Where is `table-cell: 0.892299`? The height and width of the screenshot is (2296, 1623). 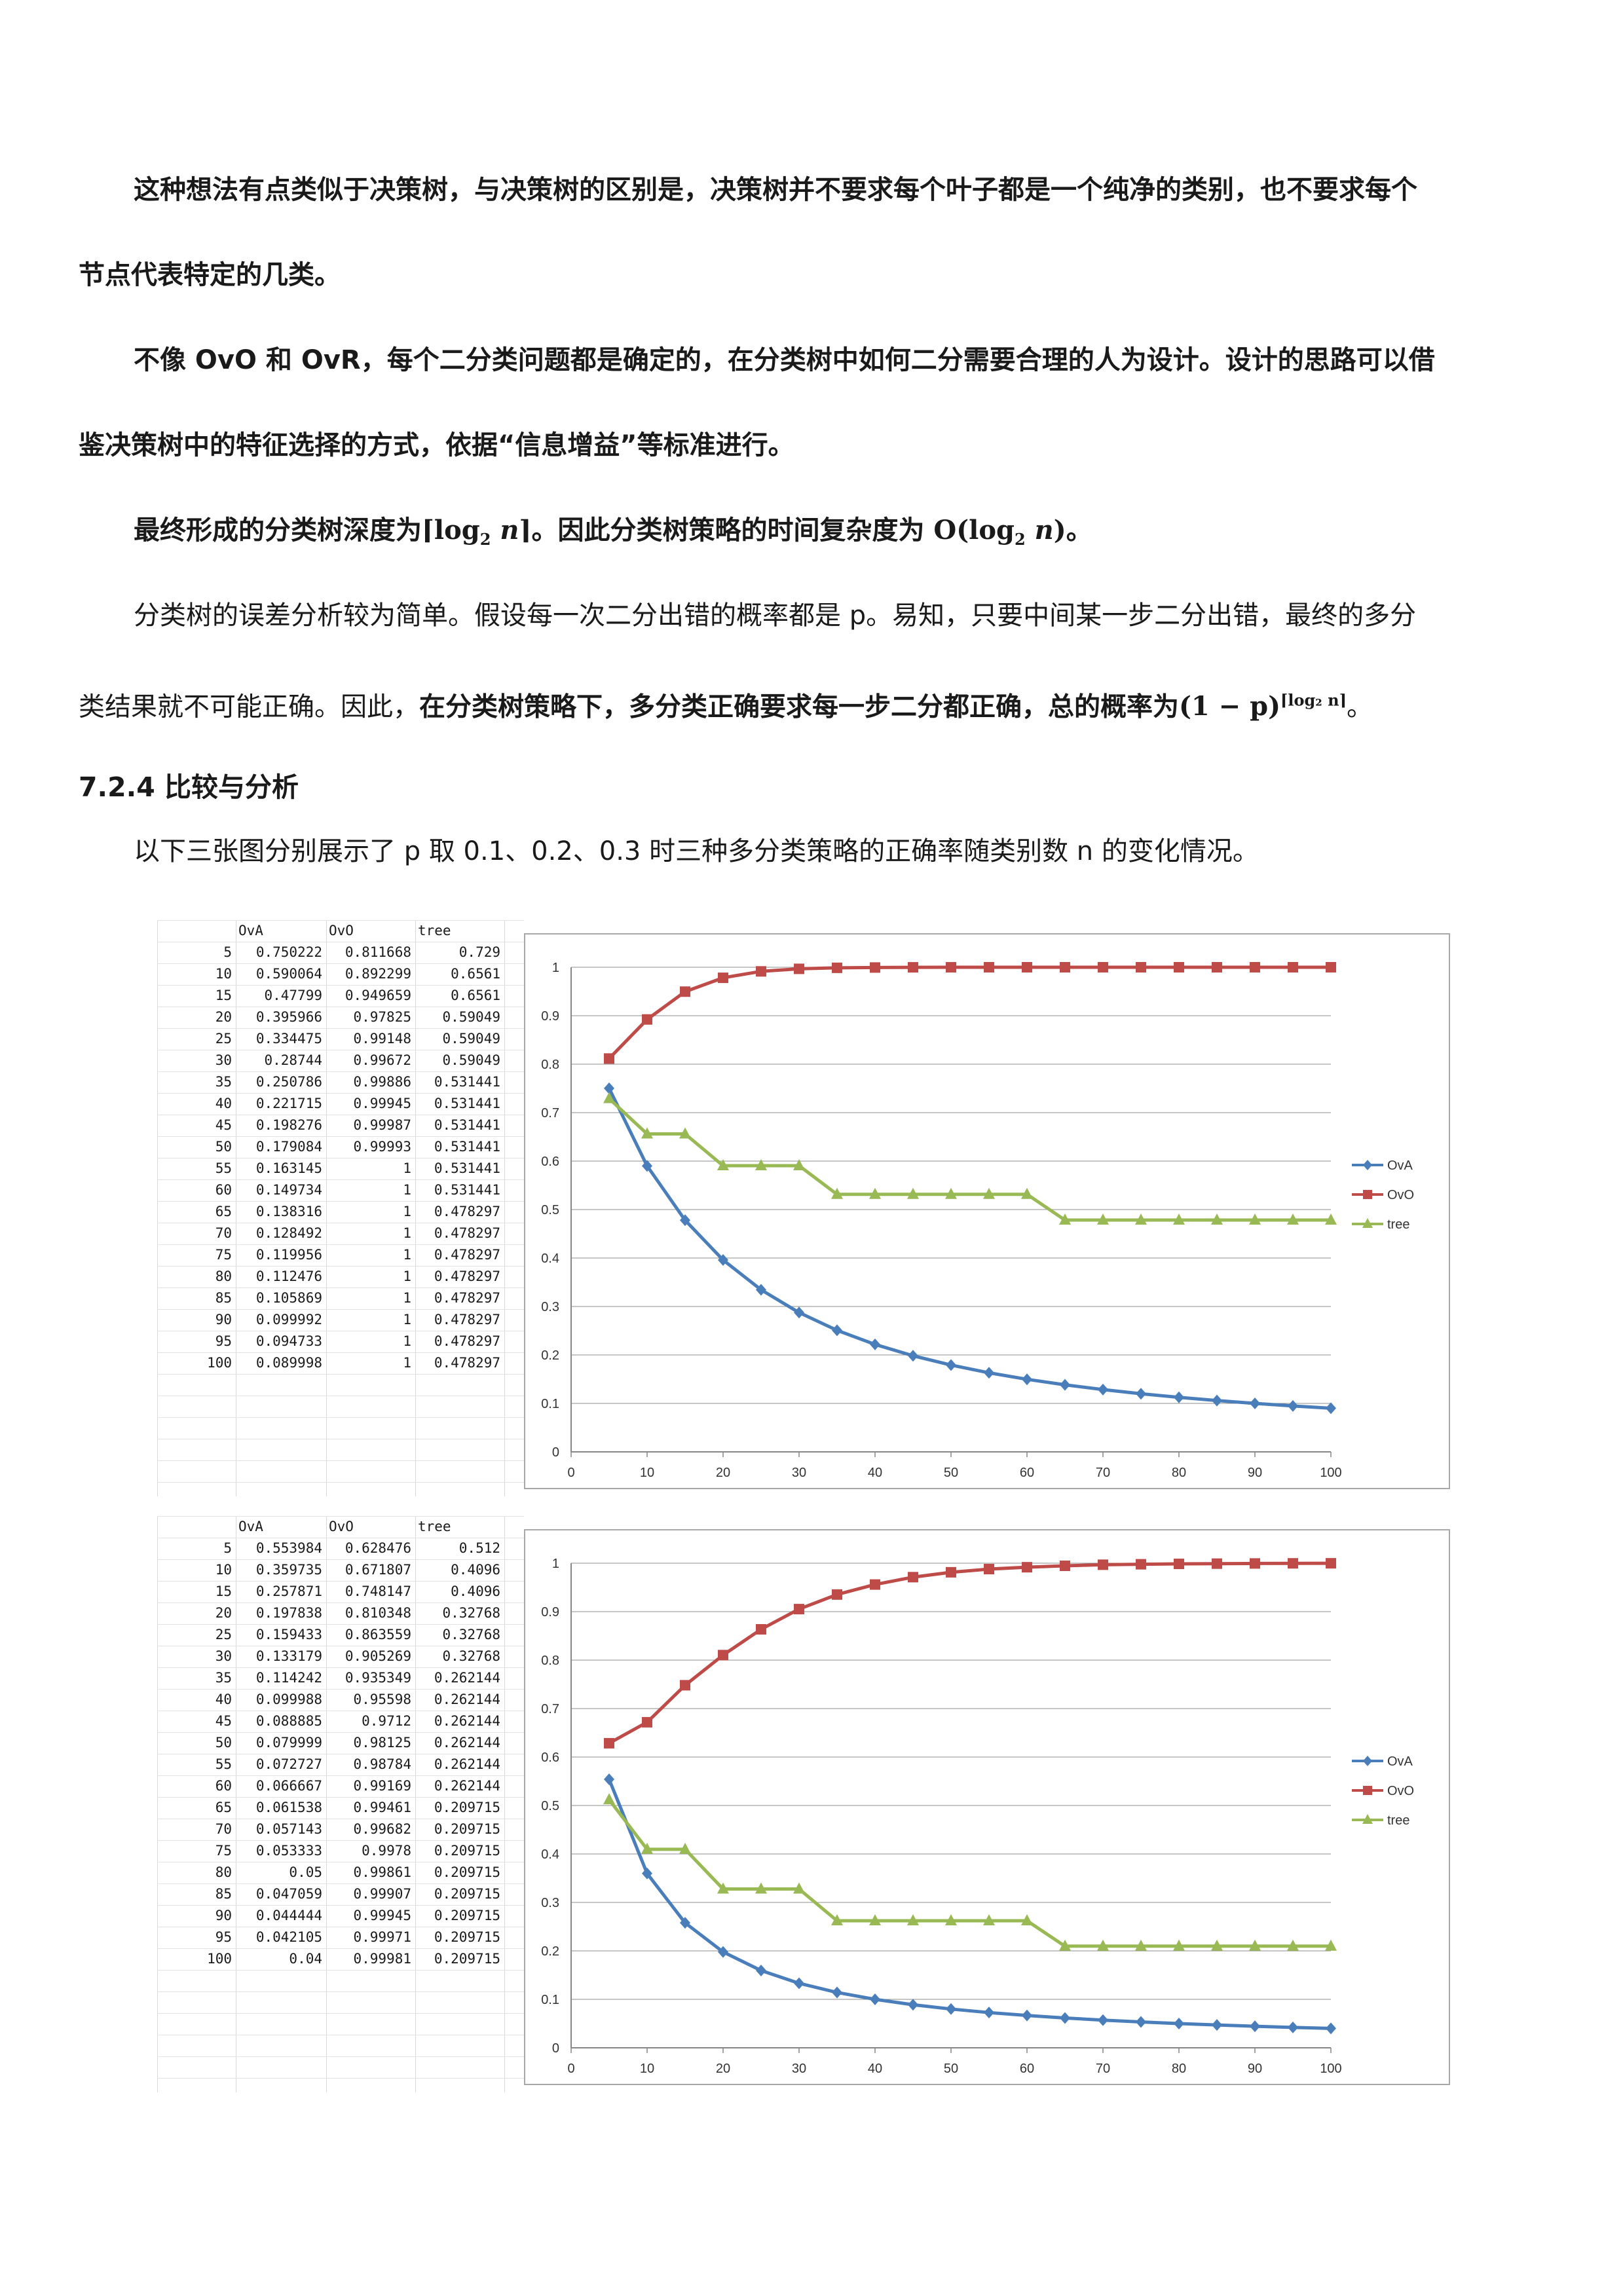 table-cell: 0.892299 is located at coordinates (378, 974).